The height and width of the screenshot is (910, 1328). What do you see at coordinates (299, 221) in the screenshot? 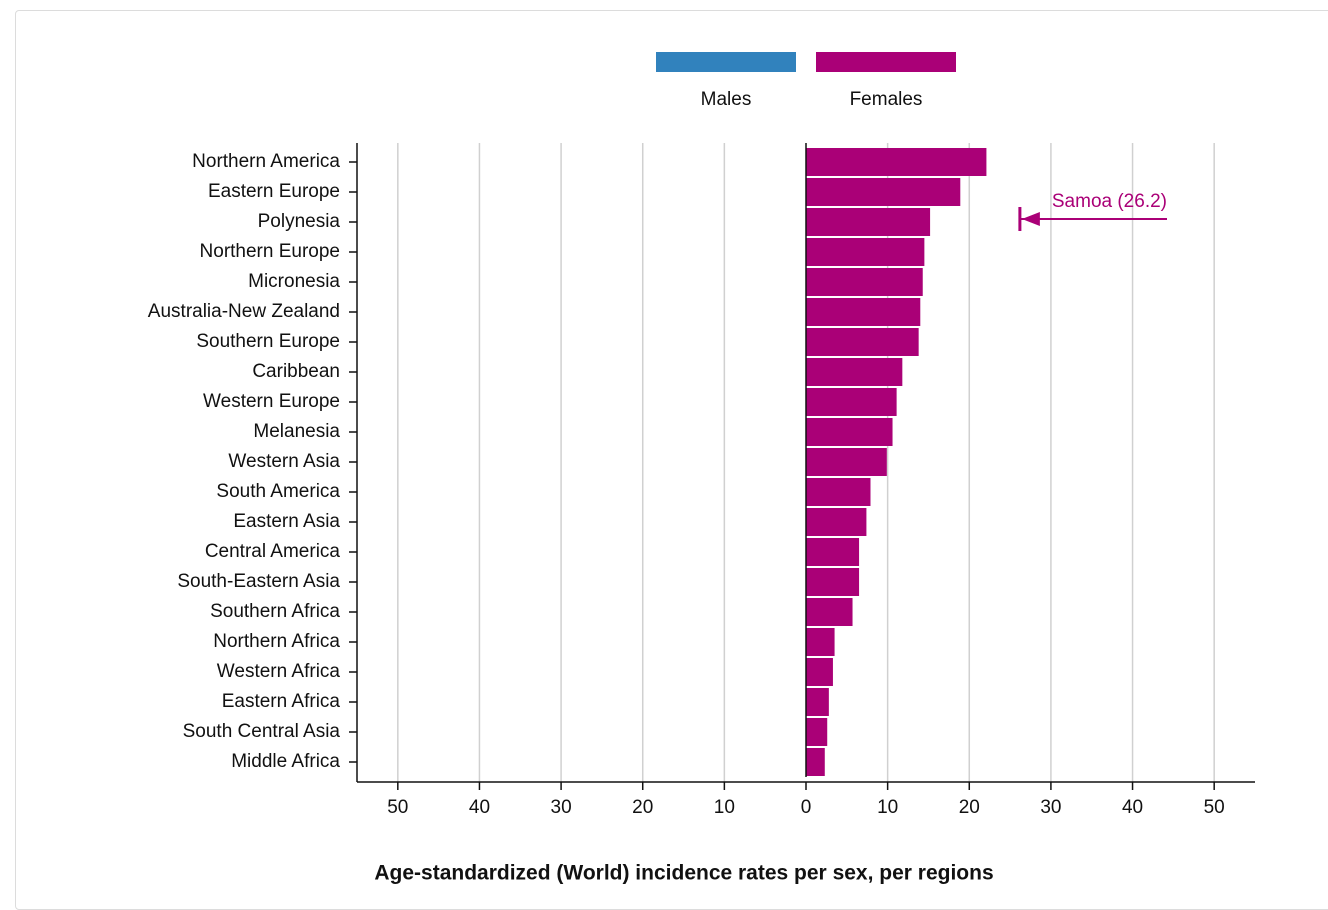
I see `y-tick-label: Polynesia` at bounding box center [299, 221].